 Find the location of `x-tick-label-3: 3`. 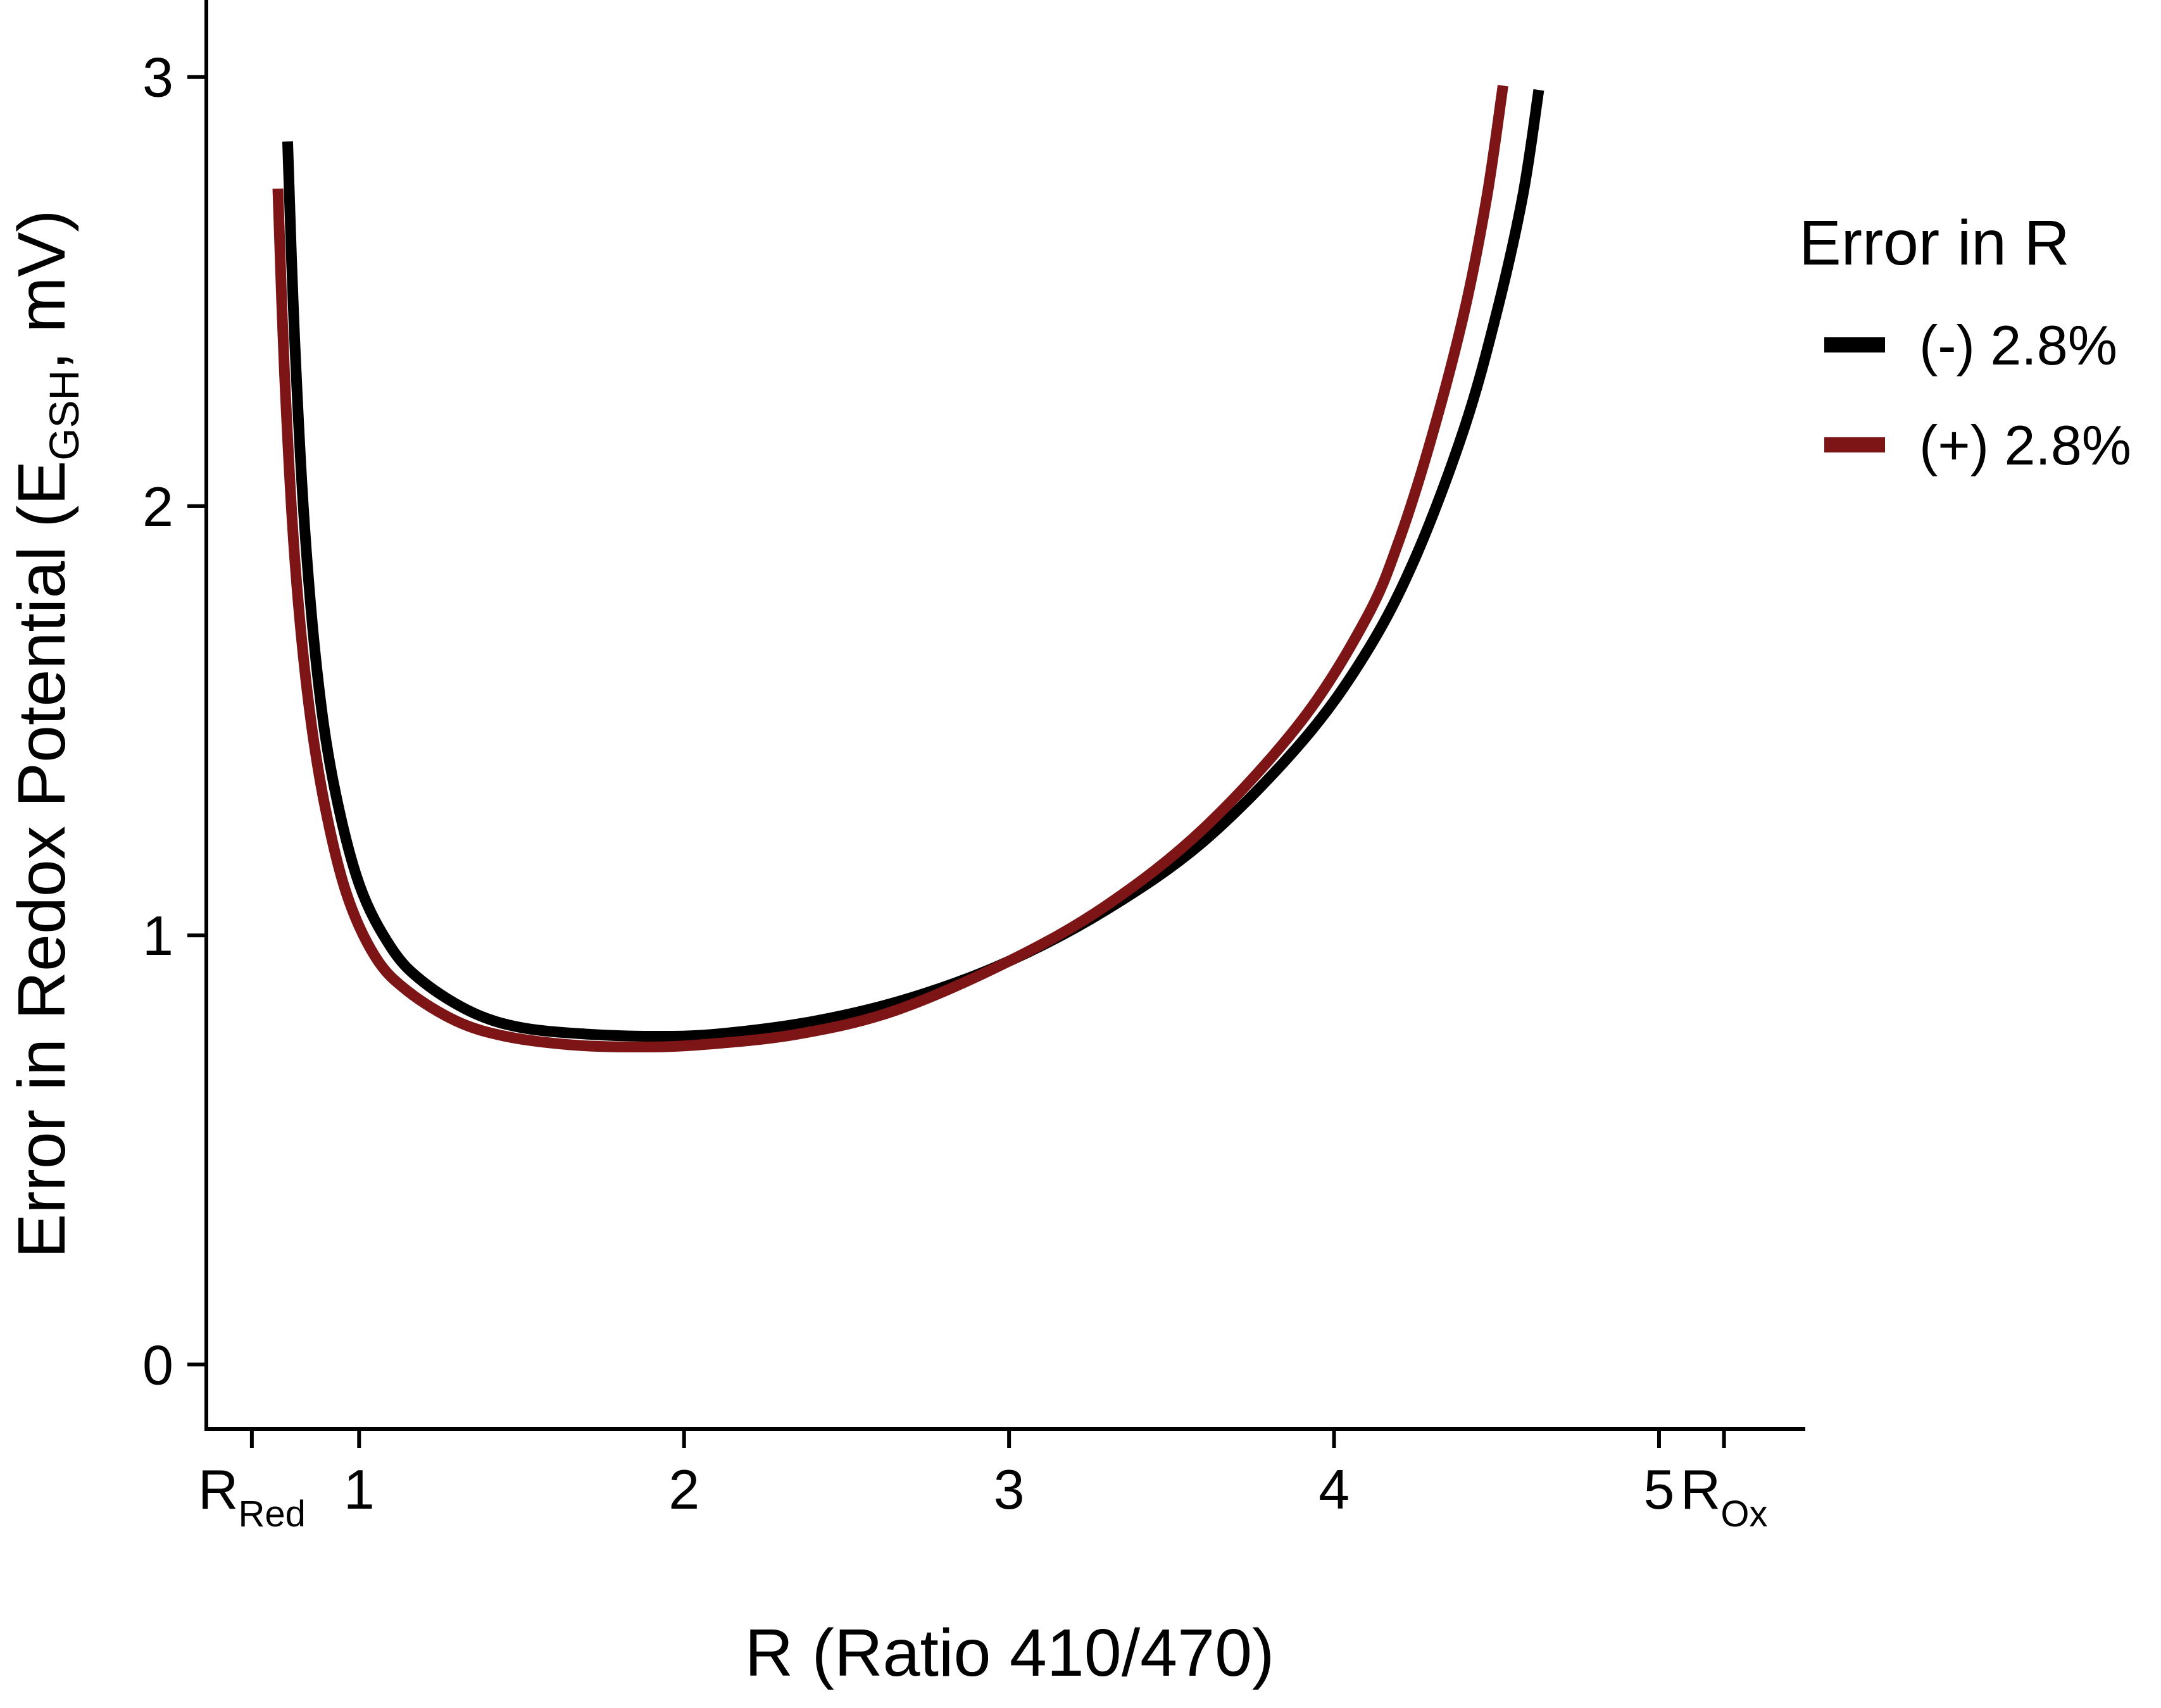

x-tick-label-3: 3 is located at coordinates (1009, 1489).